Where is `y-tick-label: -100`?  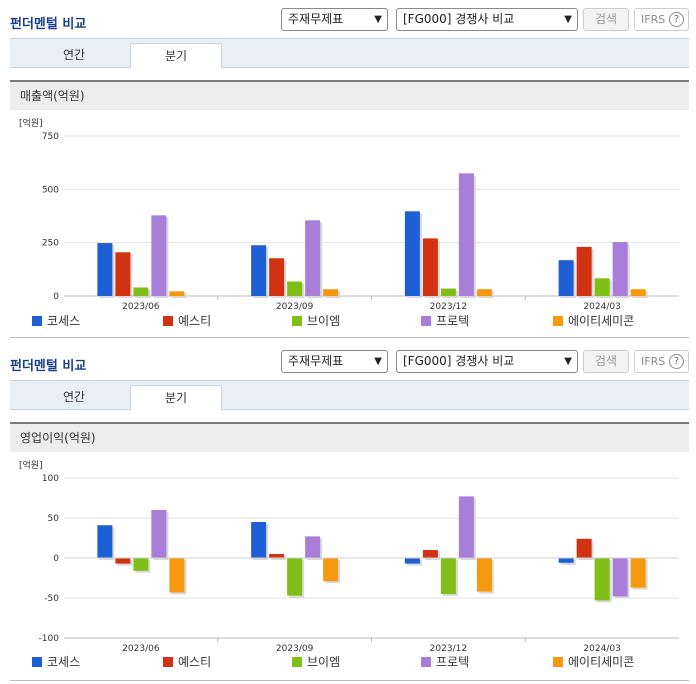
y-tick-label: -100 is located at coordinates (49, 639).